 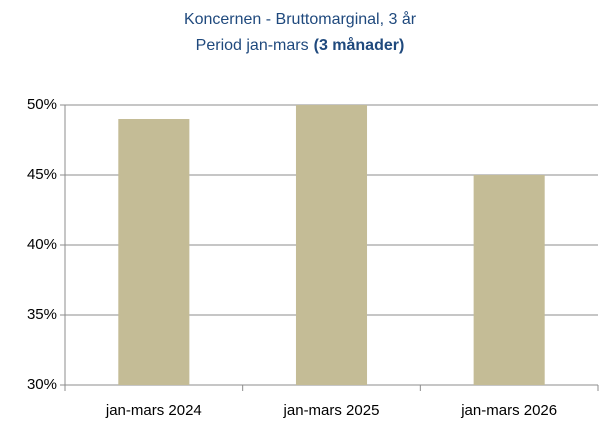 What do you see at coordinates (252, 45) in the screenshot?
I see `subtitle-text: Period jan-mars` at bounding box center [252, 45].